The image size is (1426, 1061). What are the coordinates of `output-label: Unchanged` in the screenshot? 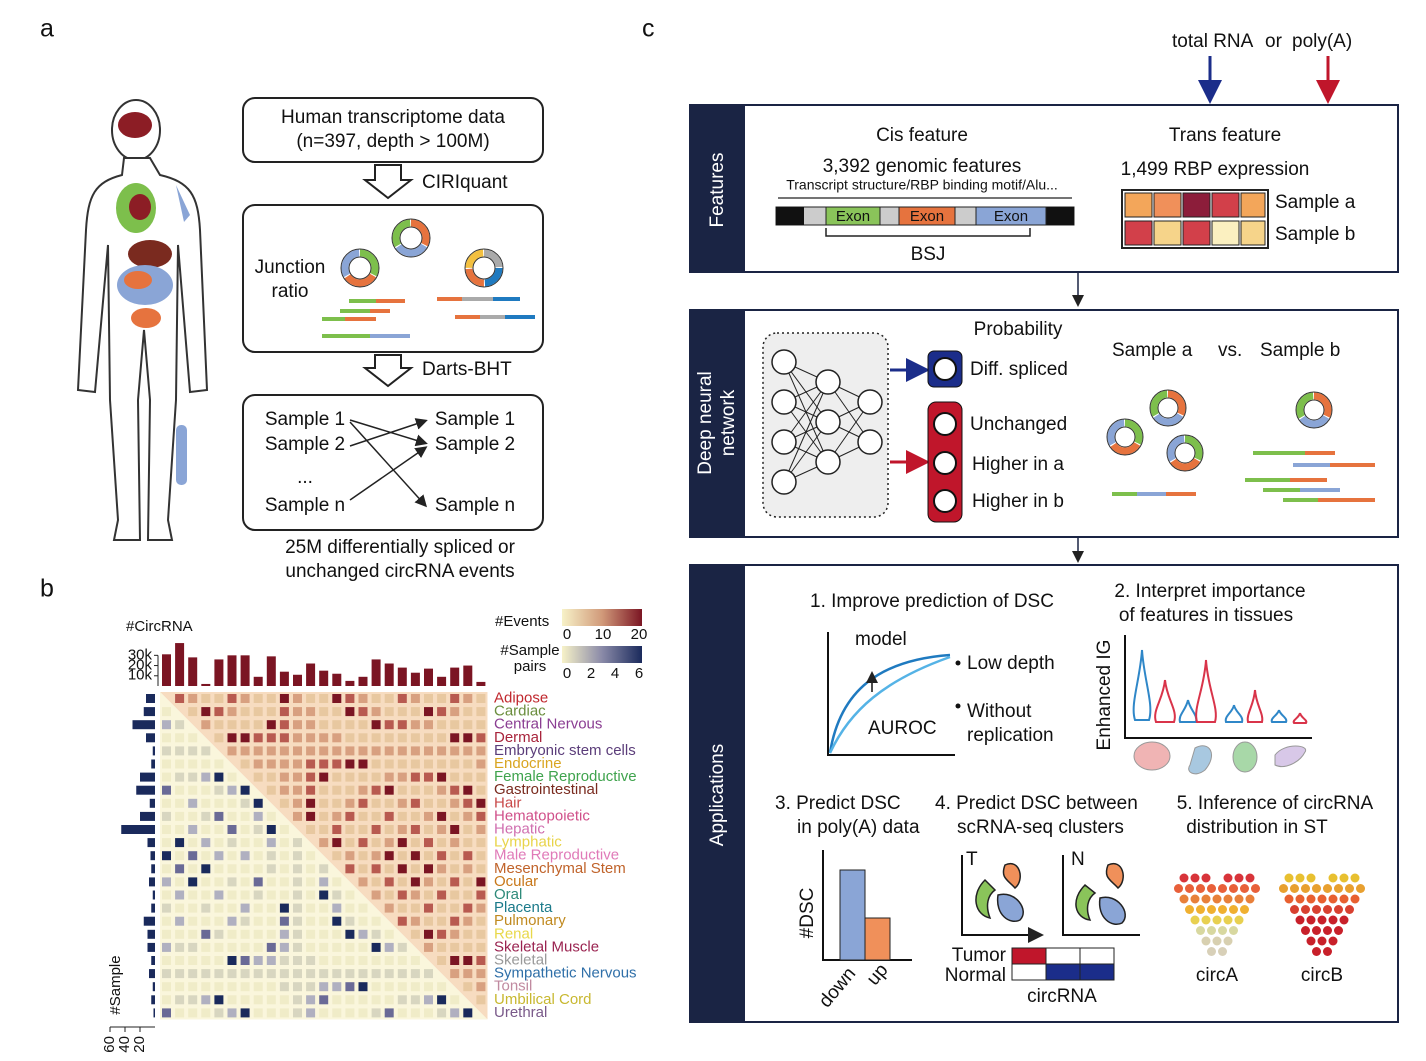 It's located at (1018, 424).